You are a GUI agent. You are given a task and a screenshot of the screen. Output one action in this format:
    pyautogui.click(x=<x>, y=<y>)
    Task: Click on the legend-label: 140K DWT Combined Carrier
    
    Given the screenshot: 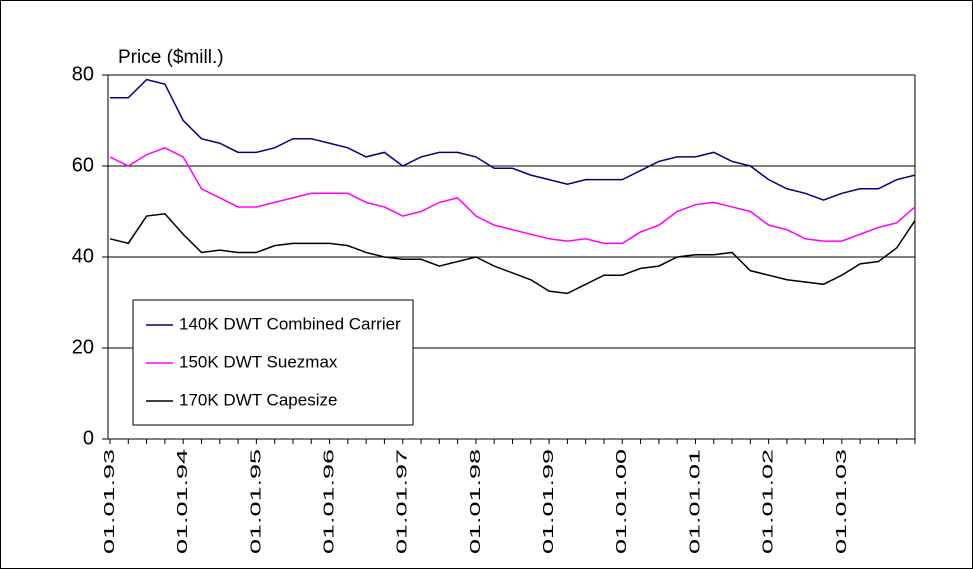 What is the action you would take?
    pyautogui.click(x=290, y=323)
    